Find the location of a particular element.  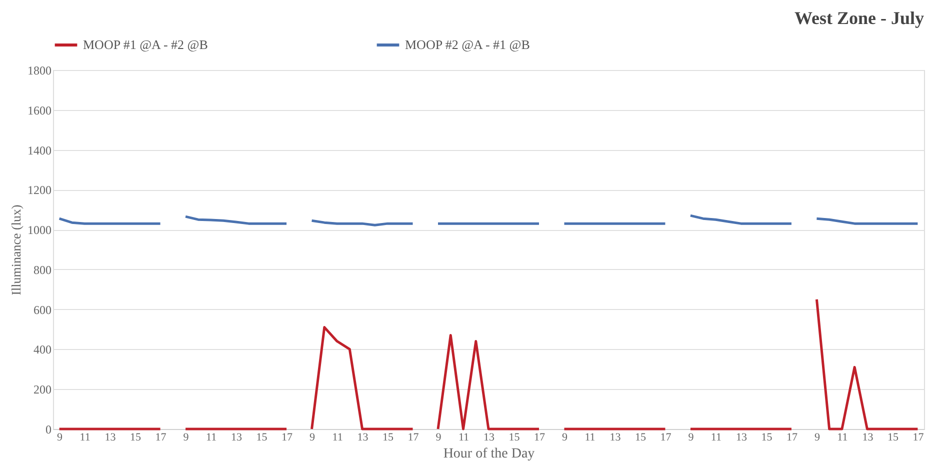

y-tick-label: 800 is located at coordinates (43, 269).